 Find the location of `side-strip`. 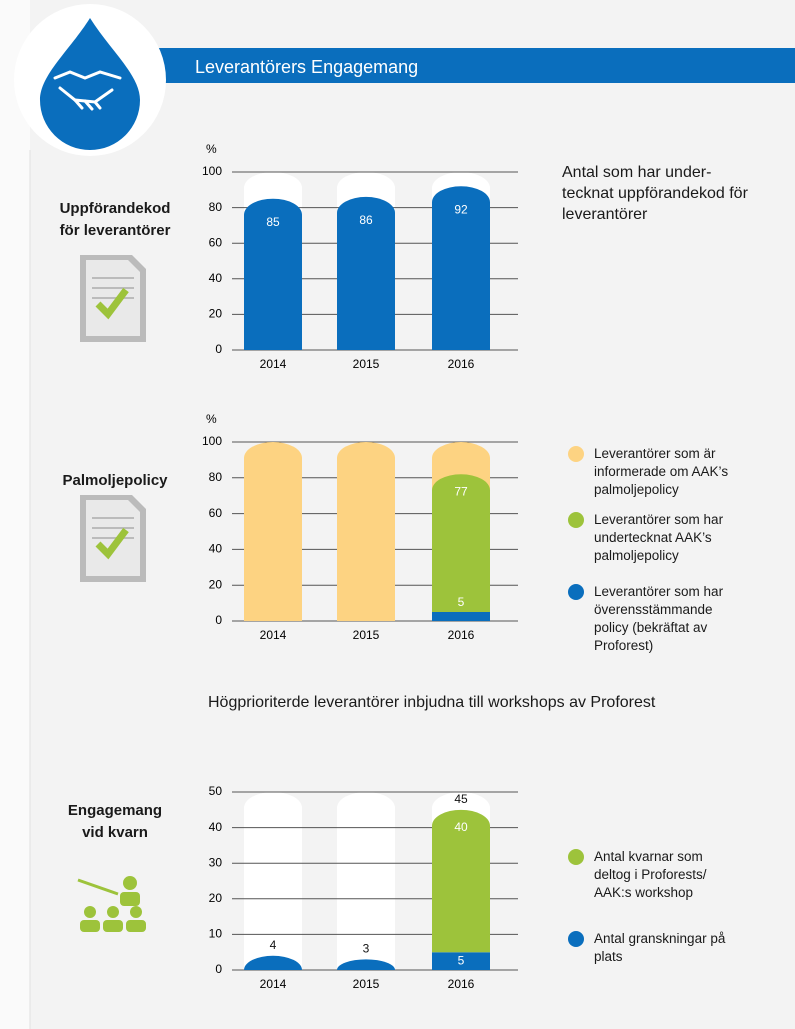

side-strip is located at coordinates (15, 514).